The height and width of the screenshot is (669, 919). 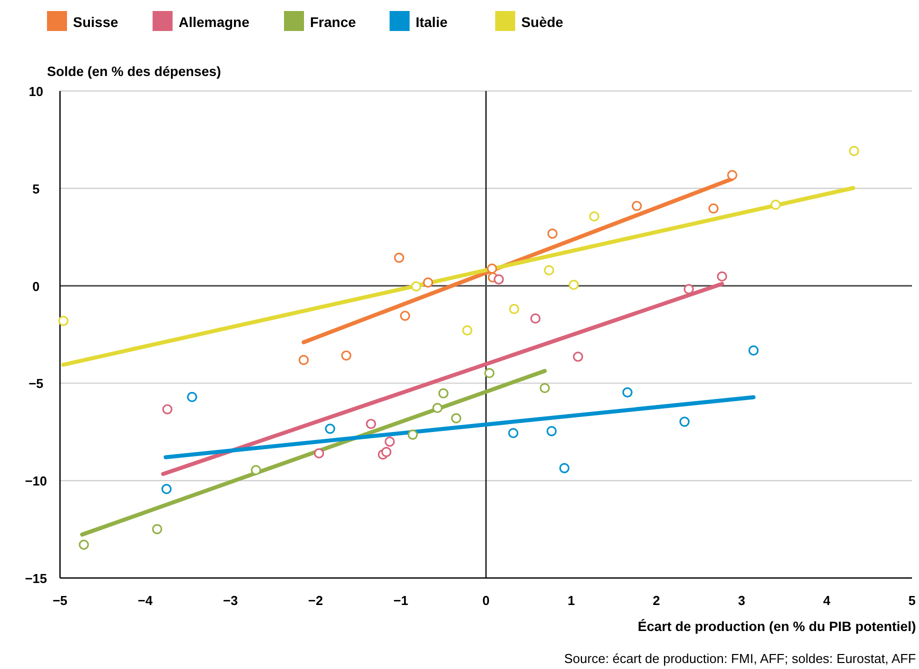 I want to click on y-axis-title: Solde (en % des dépenses), so click(x=134, y=71).